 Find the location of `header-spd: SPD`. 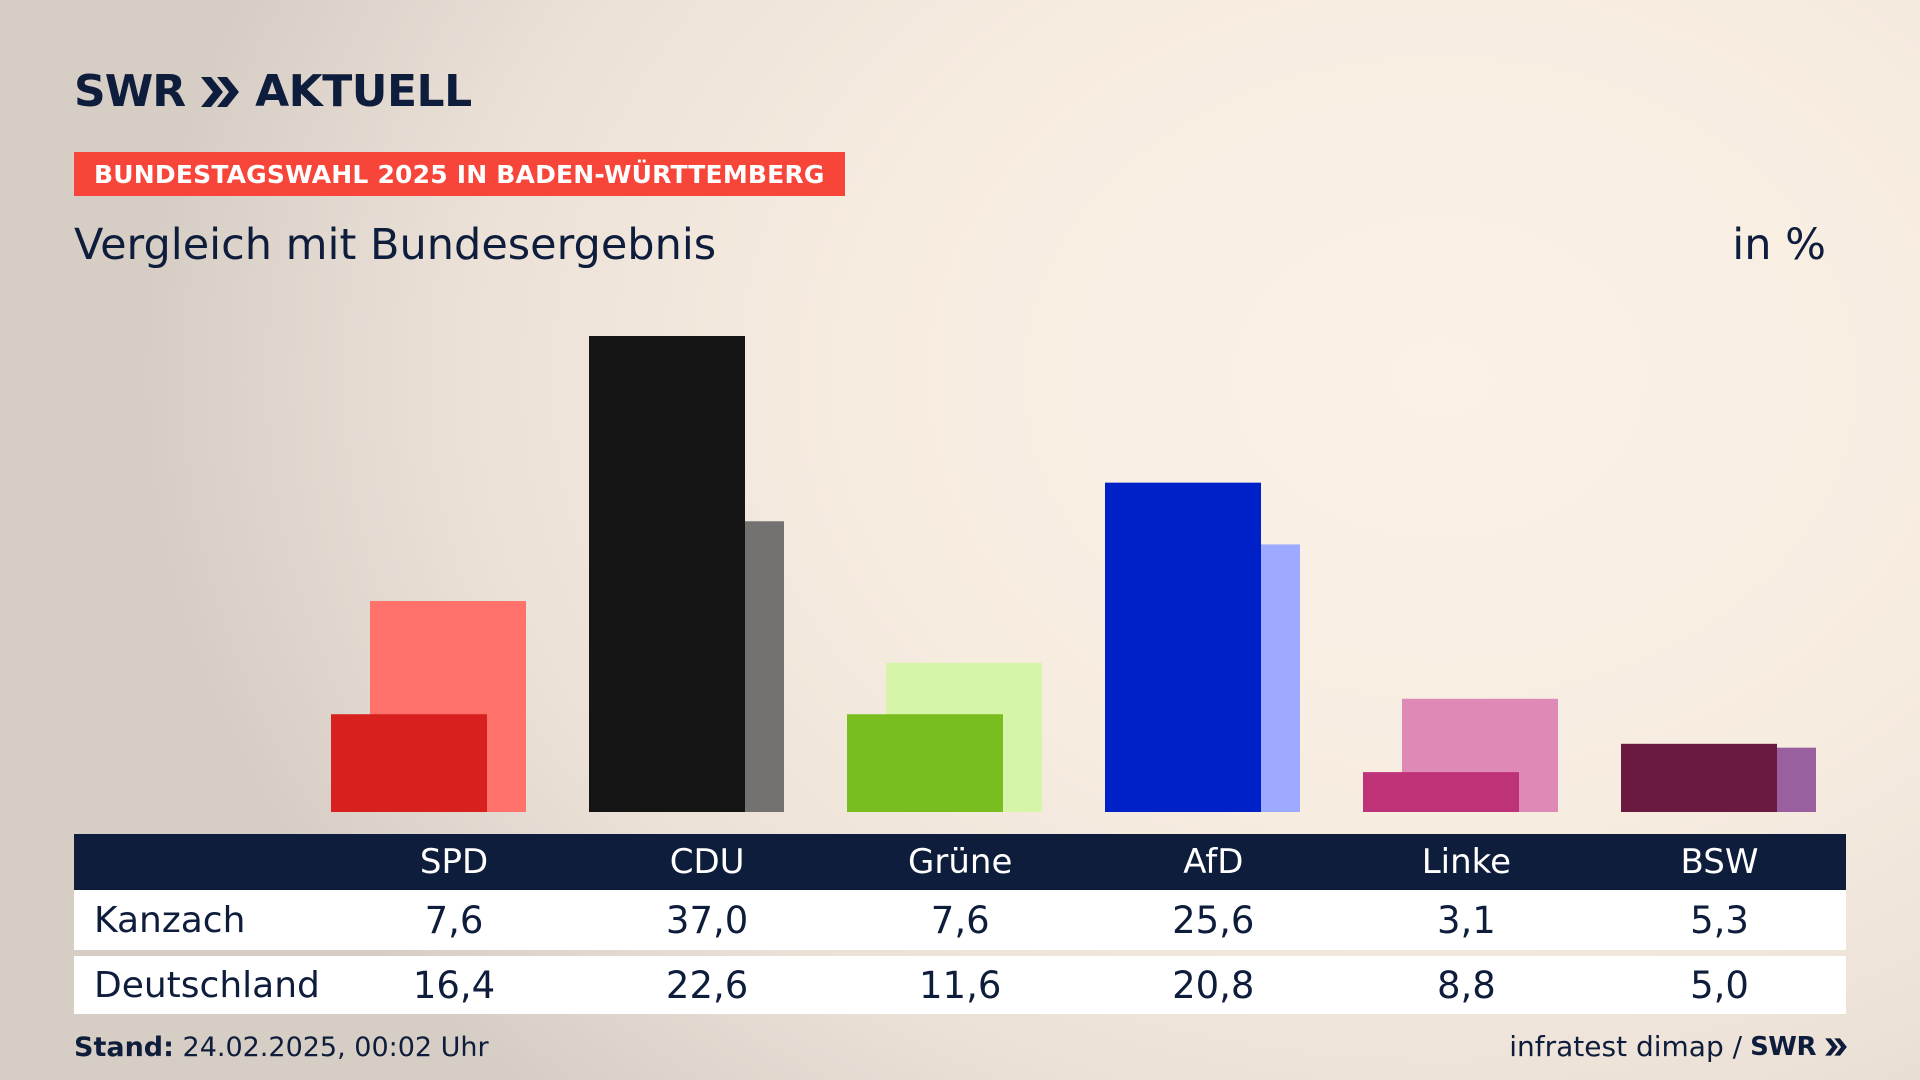

header-spd: SPD is located at coordinates (454, 862).